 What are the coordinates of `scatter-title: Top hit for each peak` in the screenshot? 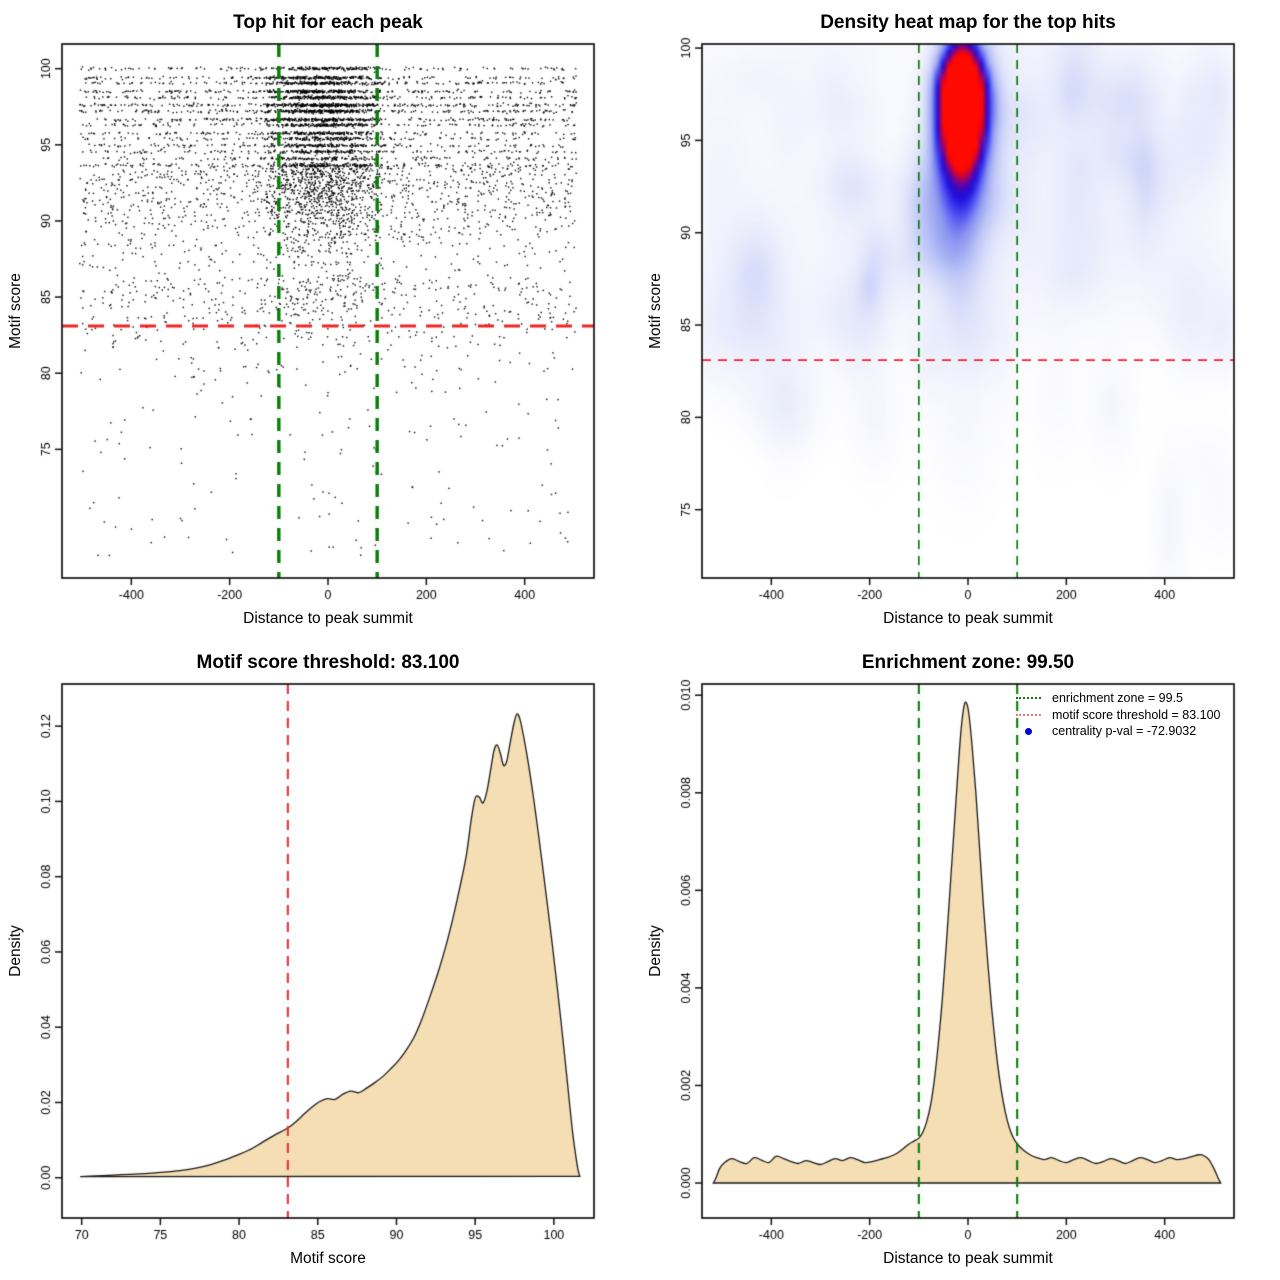 It's located at (328, 22).